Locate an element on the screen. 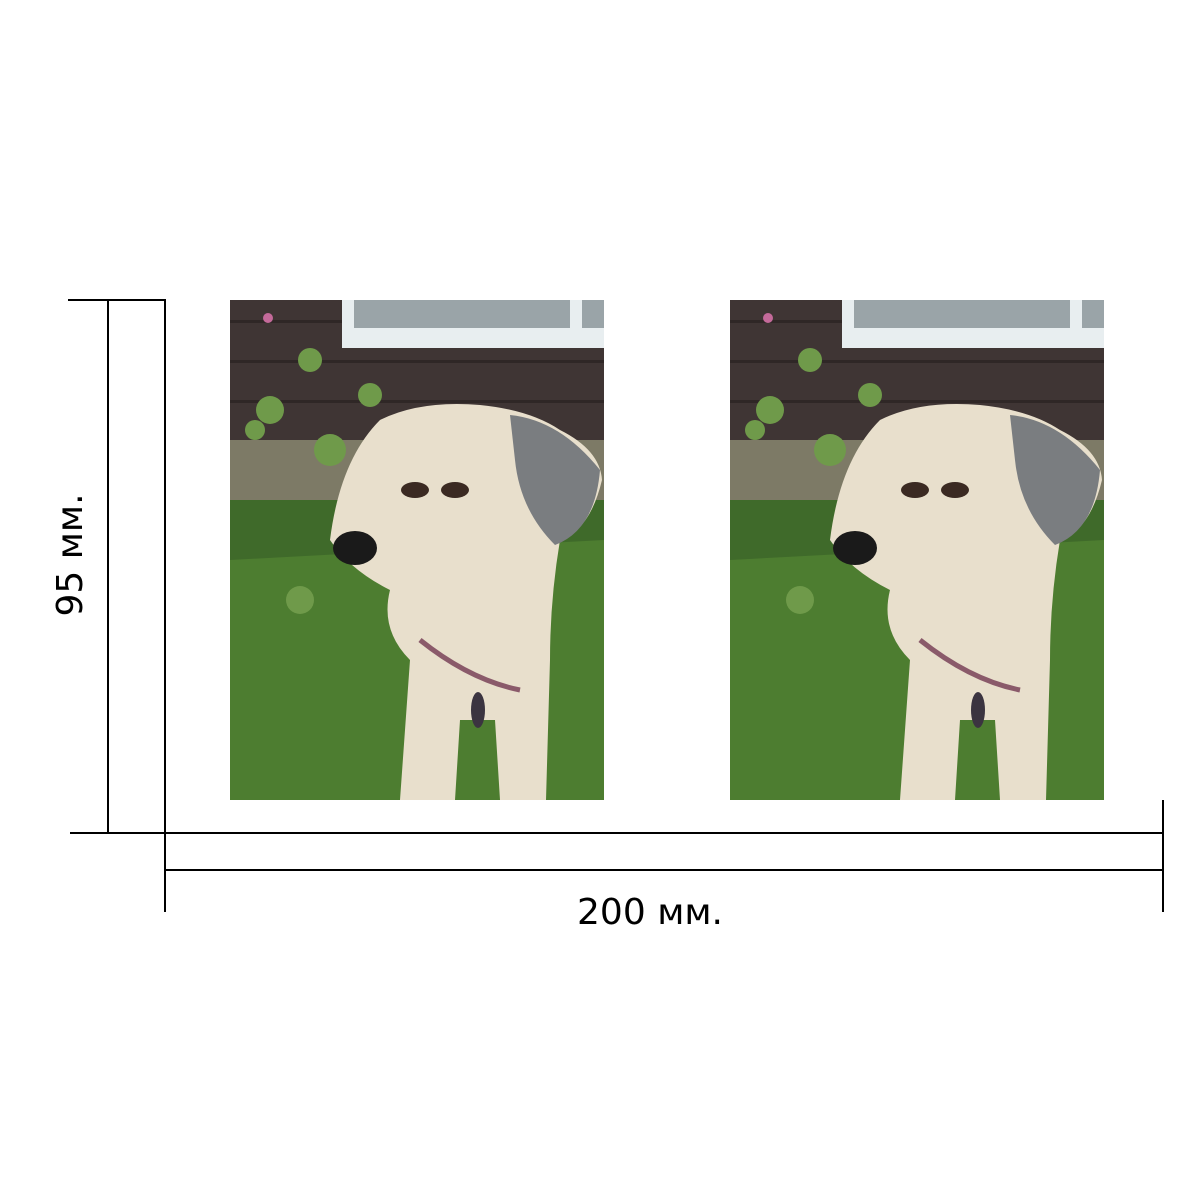  height-label: 95 мм. is located at coordinates (70, 554).